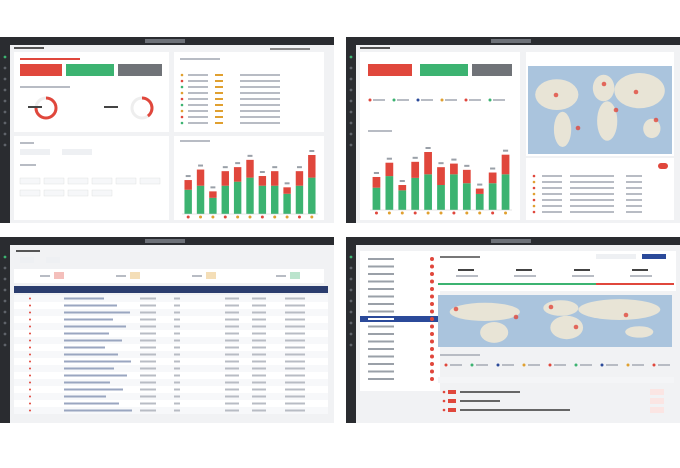 This screenshot has height=468, width=680. I want to click on gauge-arc, so click(147, 107).